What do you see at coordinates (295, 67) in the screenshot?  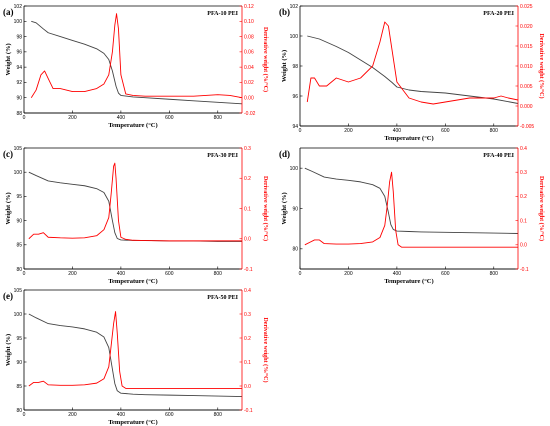 I see `y-tick-label: 98` at bounding box center [295, 67].